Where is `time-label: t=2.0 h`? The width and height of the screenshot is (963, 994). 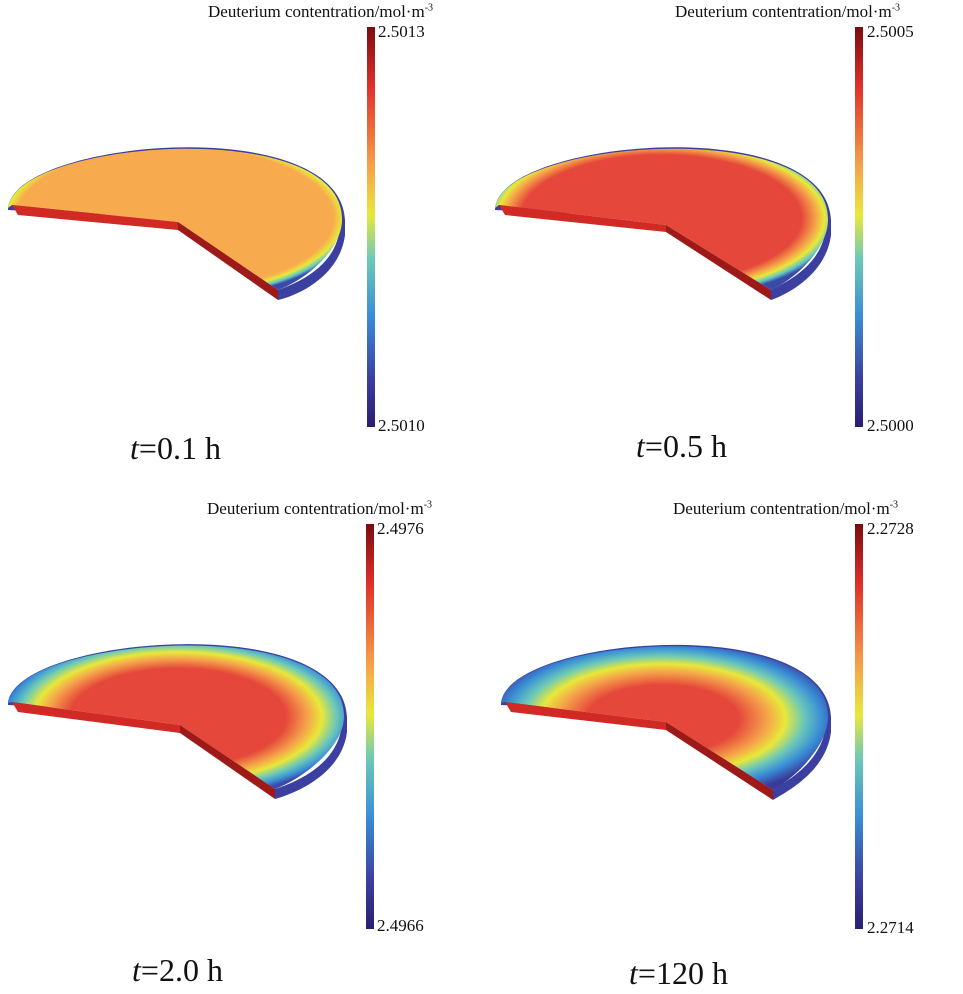 time-label: t=2.0 h is located at coordinates (177, 970).